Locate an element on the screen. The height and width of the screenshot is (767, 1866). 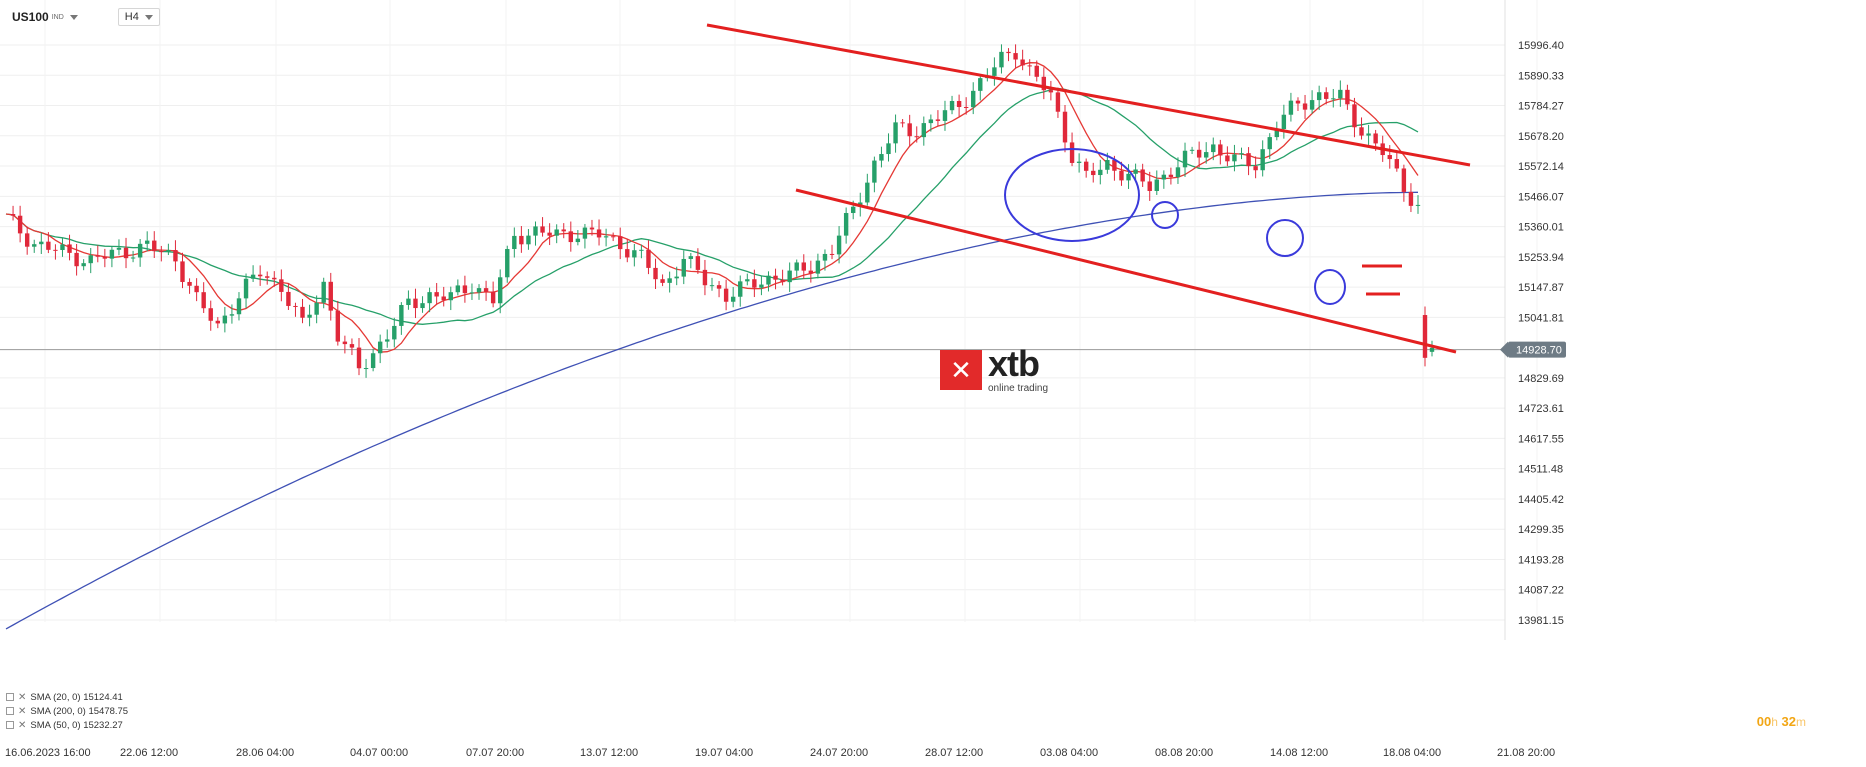
y-tick-label: 15678.20 is located at coordinates (1541, 137).